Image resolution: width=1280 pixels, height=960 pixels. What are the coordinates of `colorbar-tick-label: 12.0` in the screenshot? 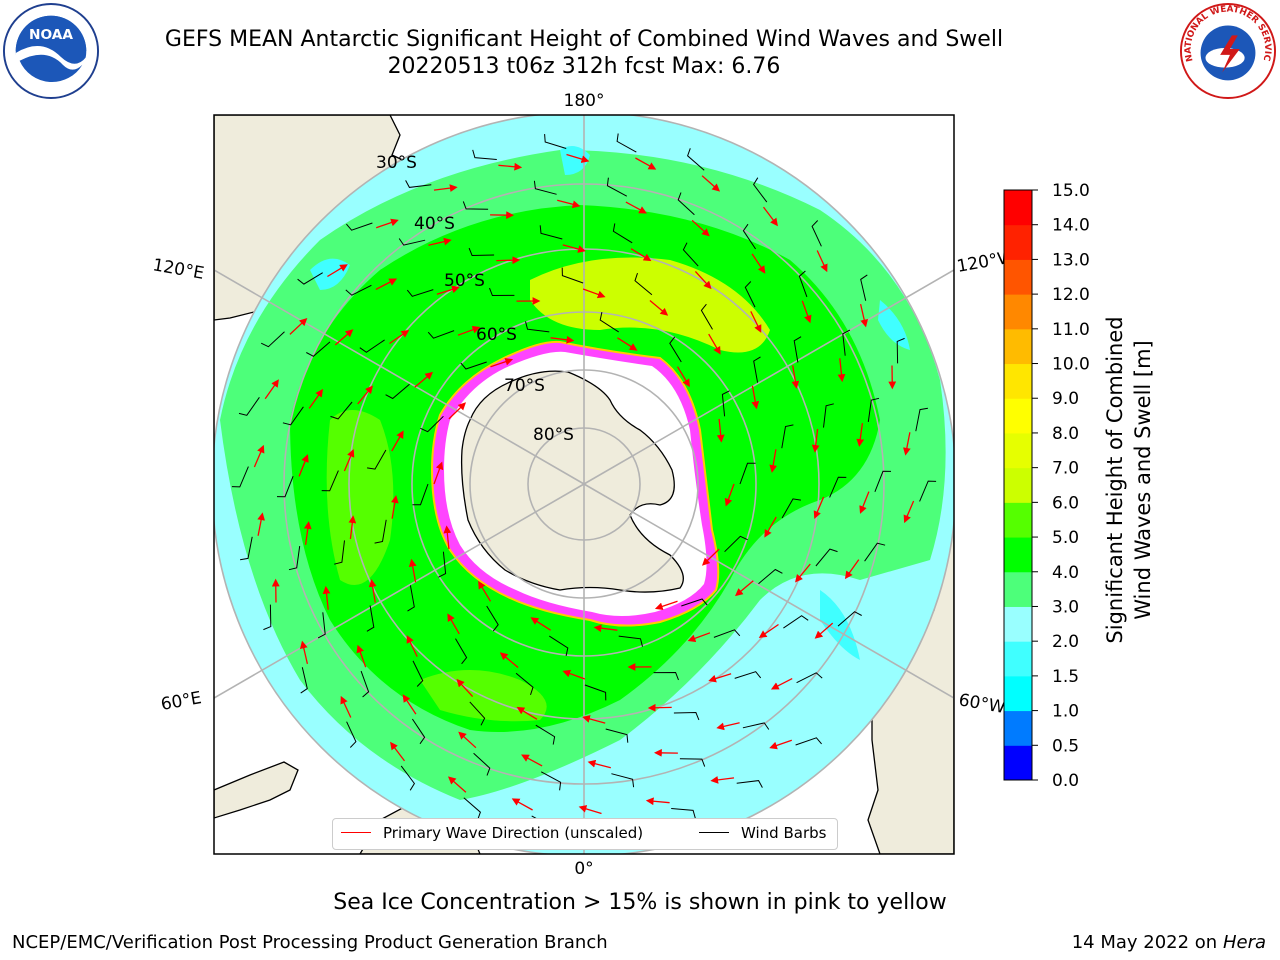 It's located at (1071, 295).